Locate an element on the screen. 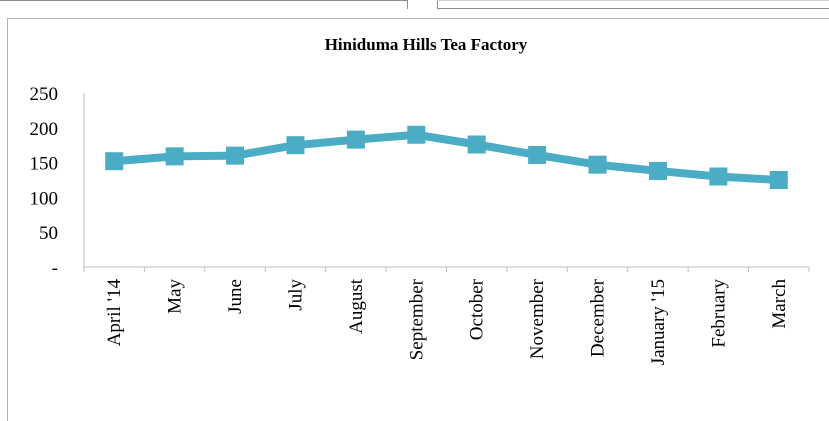 Image resolution: width=829 pixels, height=421 pixels. x-tick-label: January '15 is located at coordinates (658, 322).